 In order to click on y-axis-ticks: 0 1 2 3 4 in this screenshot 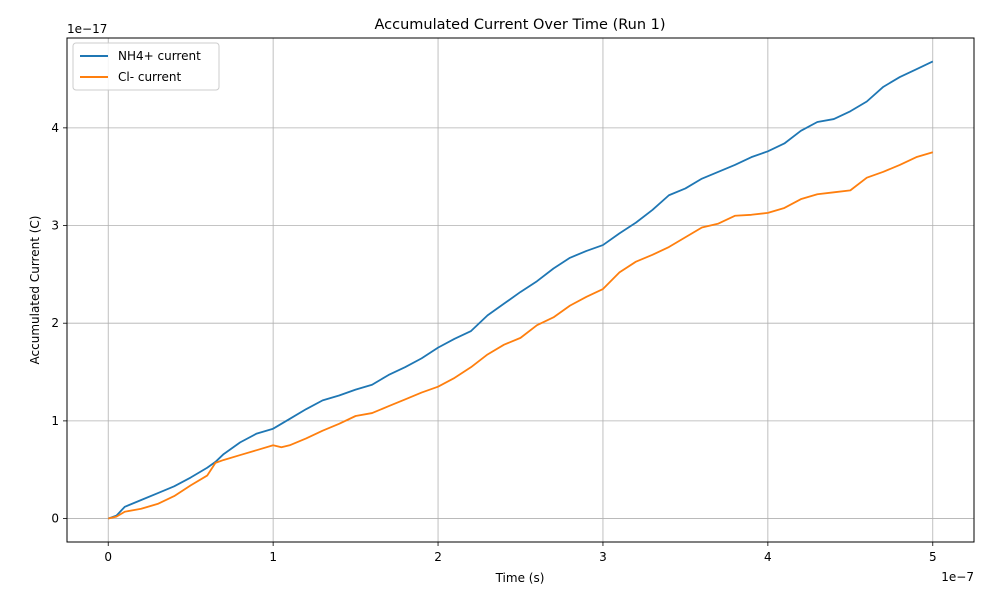, I will do `click(59, 323)`.